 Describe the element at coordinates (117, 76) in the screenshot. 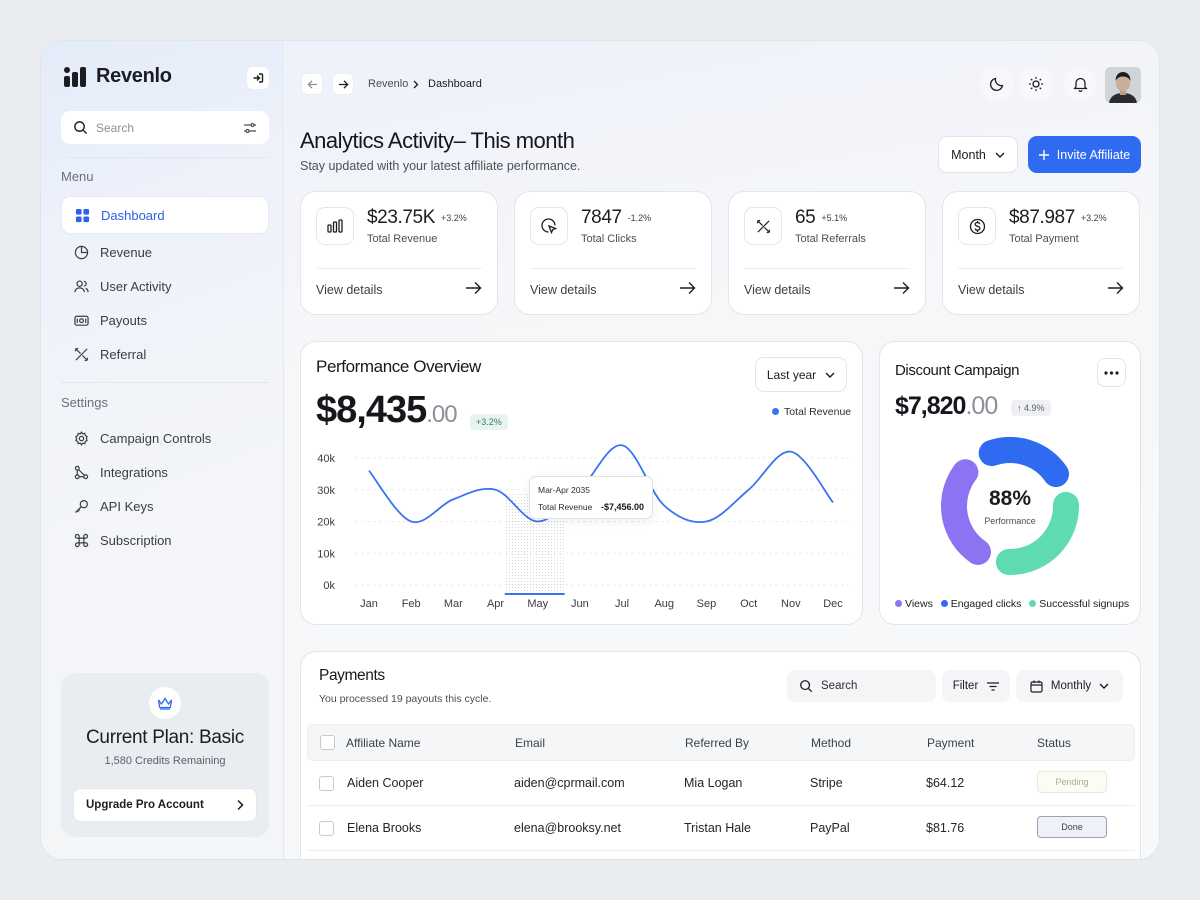

I see `logo: Revenlo` at that location.